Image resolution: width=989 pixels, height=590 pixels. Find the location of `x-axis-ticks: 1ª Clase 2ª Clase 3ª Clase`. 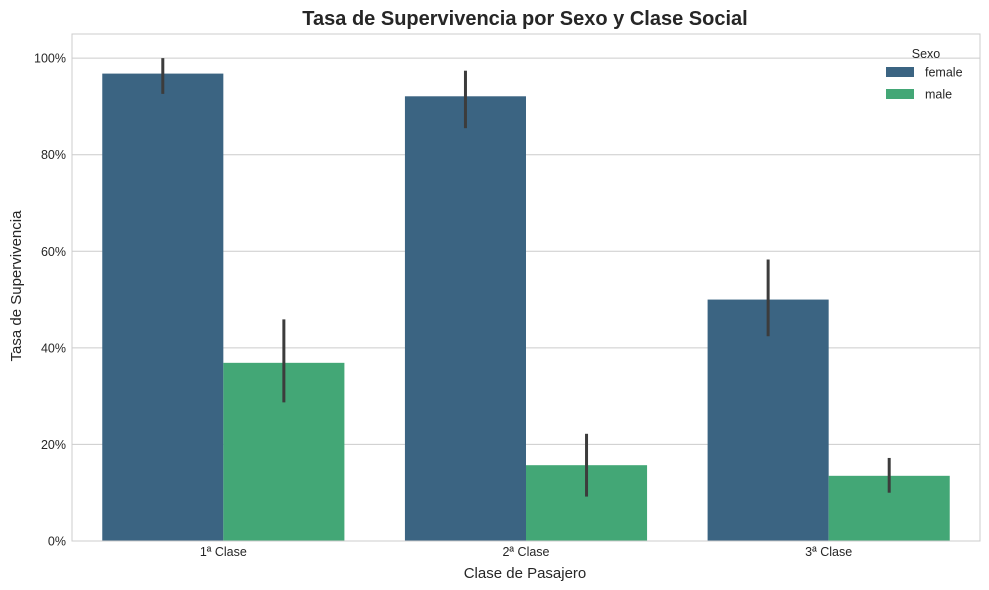

x-axis-ticks: 1ª Clase 2ª Clase 3ª Clase is located at coordinates (526, 552).